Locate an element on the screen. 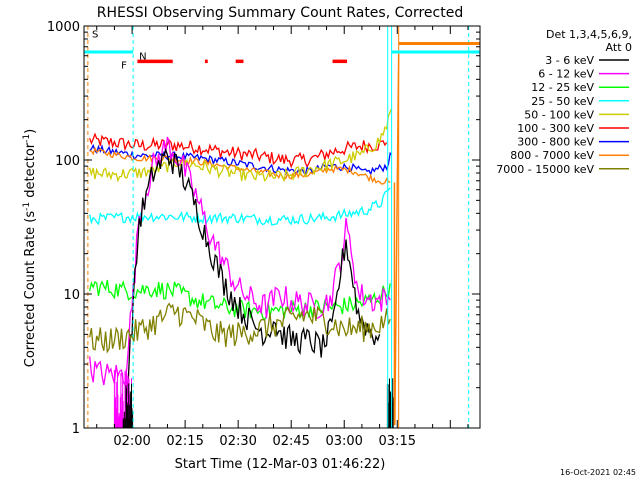 The height and width of the screenshot is (480, 640). flag-label: S is located at coordinates (95, 35).